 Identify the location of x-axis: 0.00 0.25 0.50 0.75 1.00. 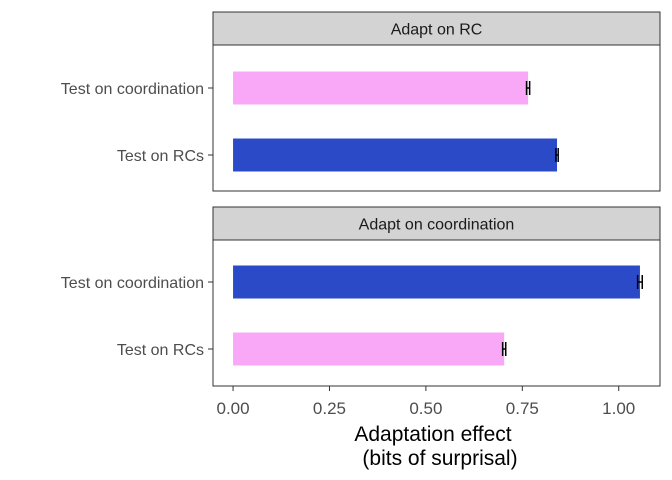
(426, 402).